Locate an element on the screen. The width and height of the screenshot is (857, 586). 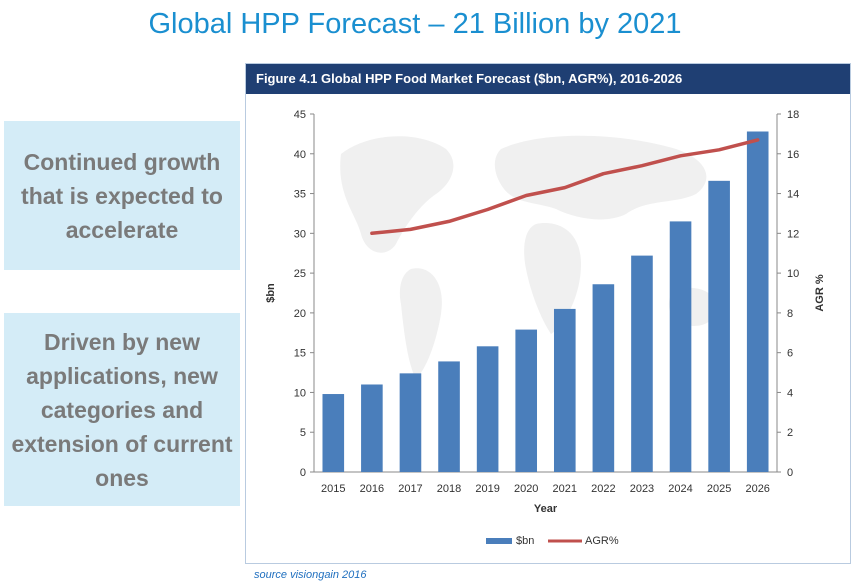
y-tick-label: 10 is located at coordinates (300, 393).